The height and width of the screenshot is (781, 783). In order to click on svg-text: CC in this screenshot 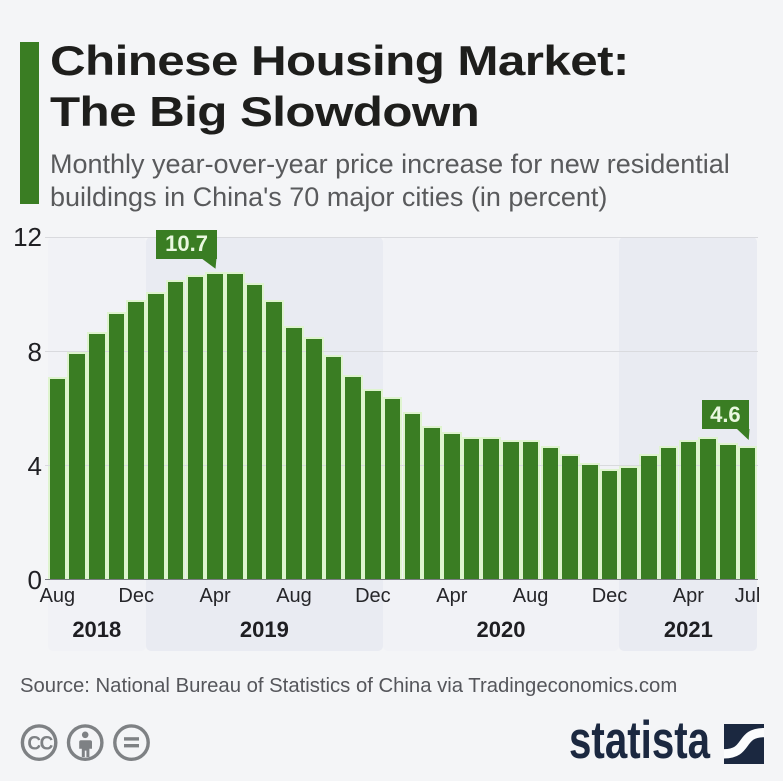, I will do `click(40, 743)`.